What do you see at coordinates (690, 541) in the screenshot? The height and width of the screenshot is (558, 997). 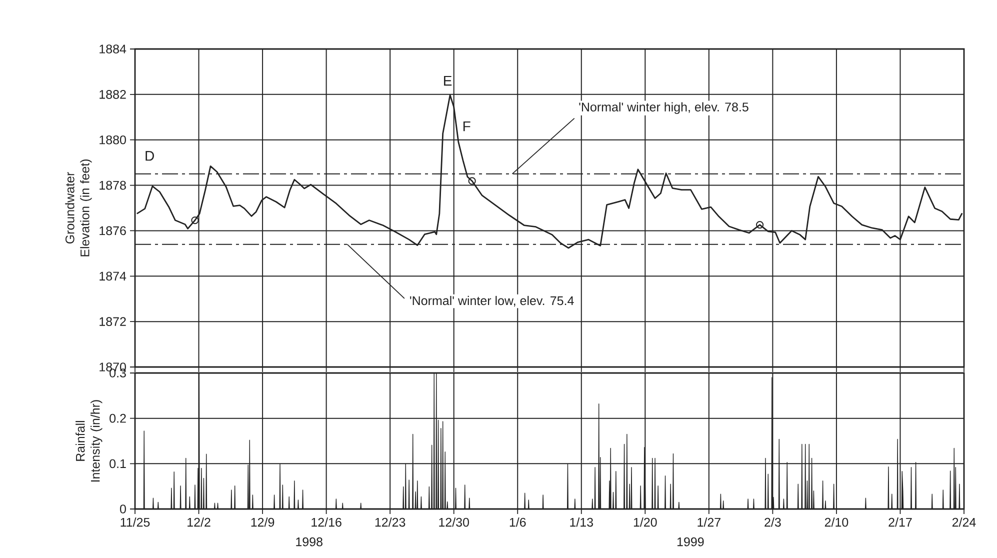 I see `text: 1999` at bounding box center [690, 541].